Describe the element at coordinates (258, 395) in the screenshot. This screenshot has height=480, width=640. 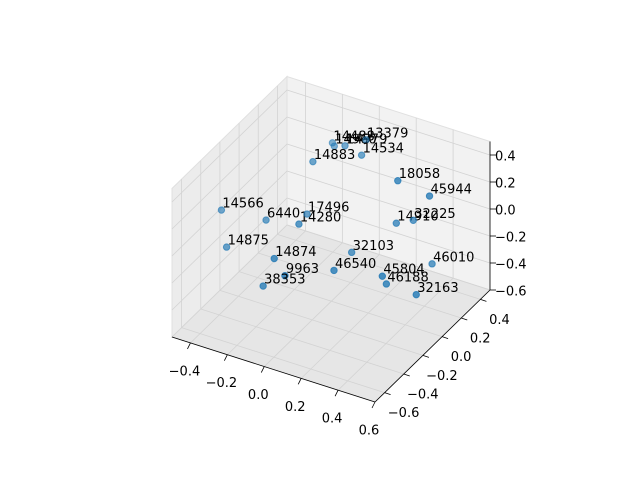
I see `x-tick-label: 0.0` at that location.